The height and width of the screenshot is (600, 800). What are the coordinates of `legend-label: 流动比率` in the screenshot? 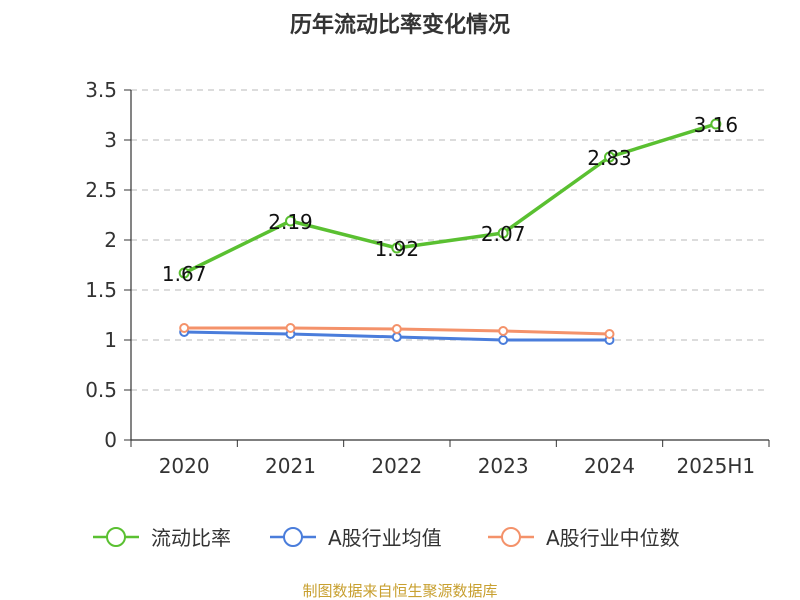 It's located at (191, 538).